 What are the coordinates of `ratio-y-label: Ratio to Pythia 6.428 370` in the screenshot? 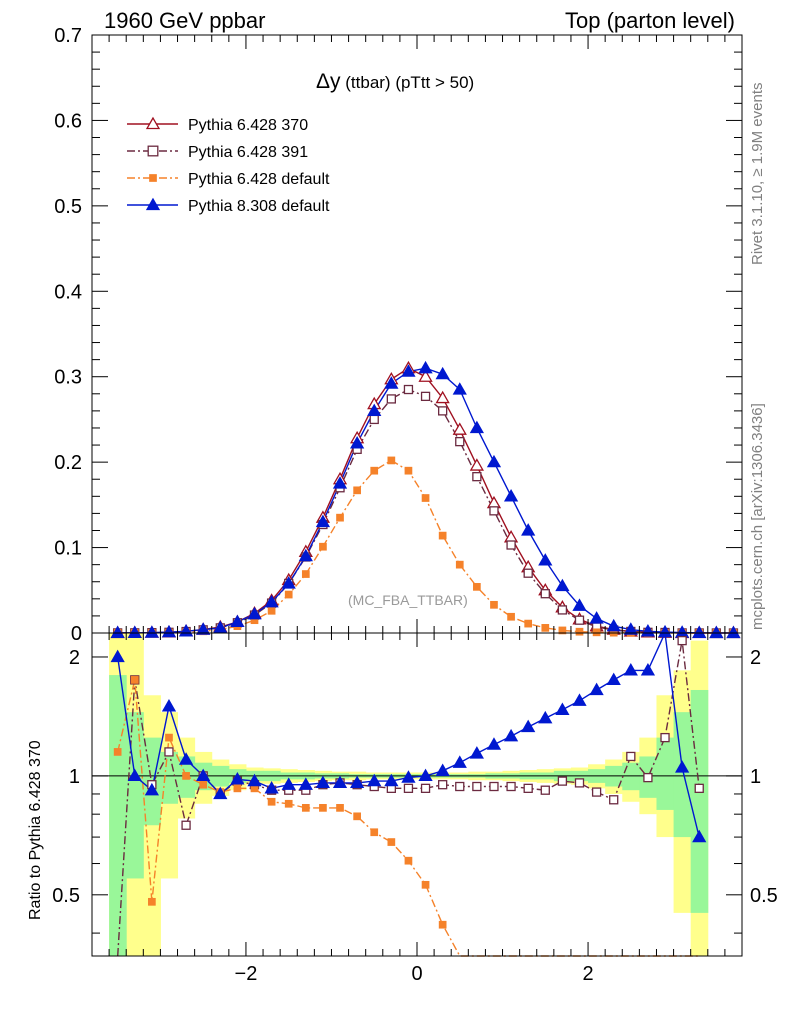 It's located at (35, 830).